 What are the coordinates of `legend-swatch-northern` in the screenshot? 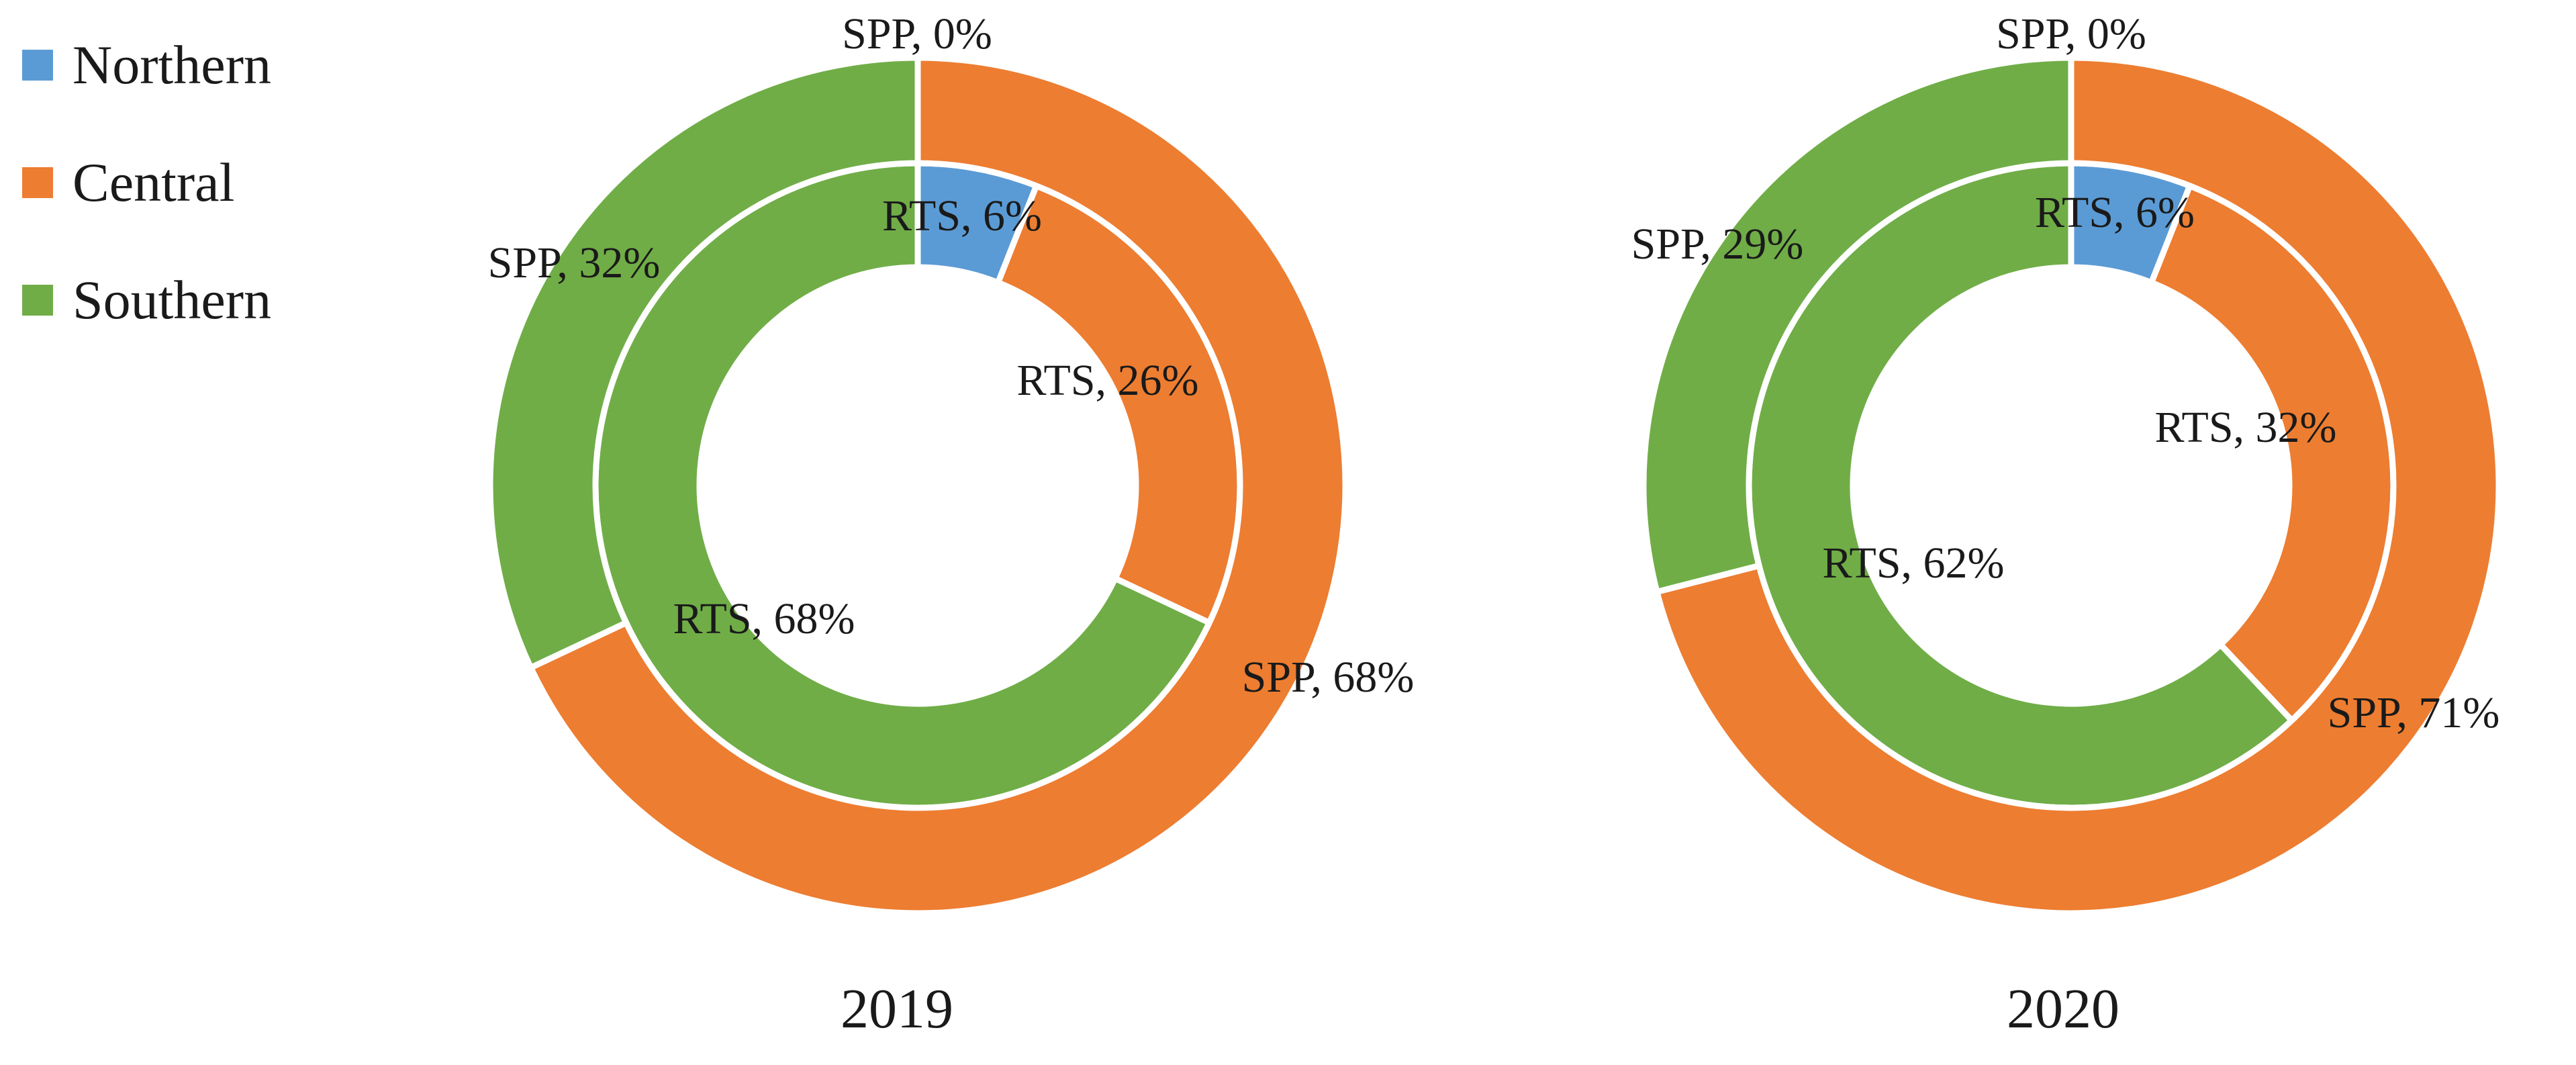 It's located at (37, 65).